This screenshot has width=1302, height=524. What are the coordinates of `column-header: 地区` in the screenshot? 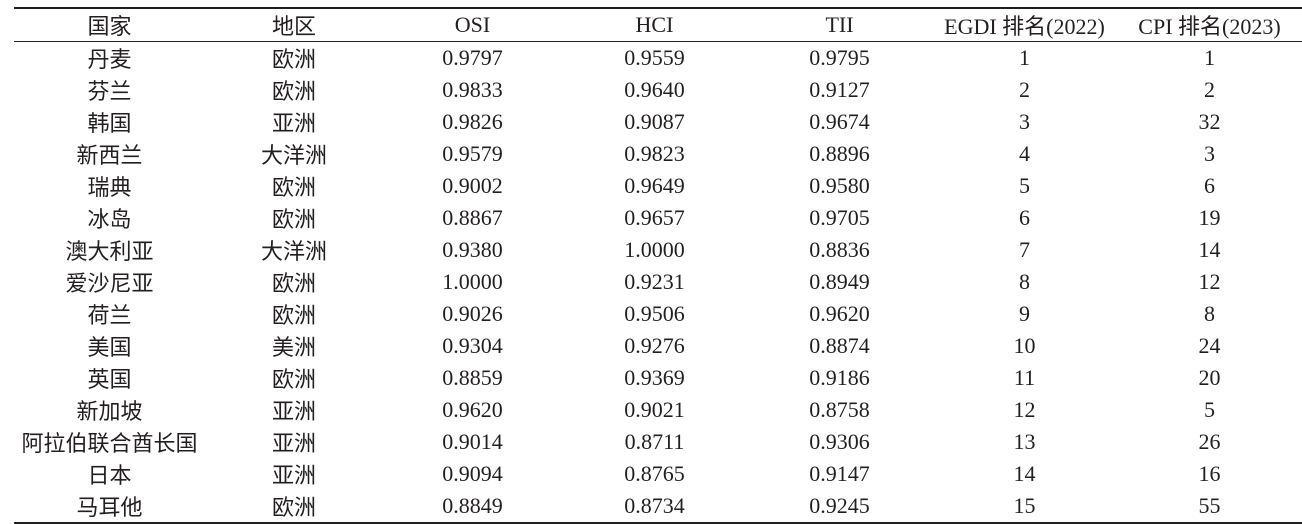 It's located at (293, 26).